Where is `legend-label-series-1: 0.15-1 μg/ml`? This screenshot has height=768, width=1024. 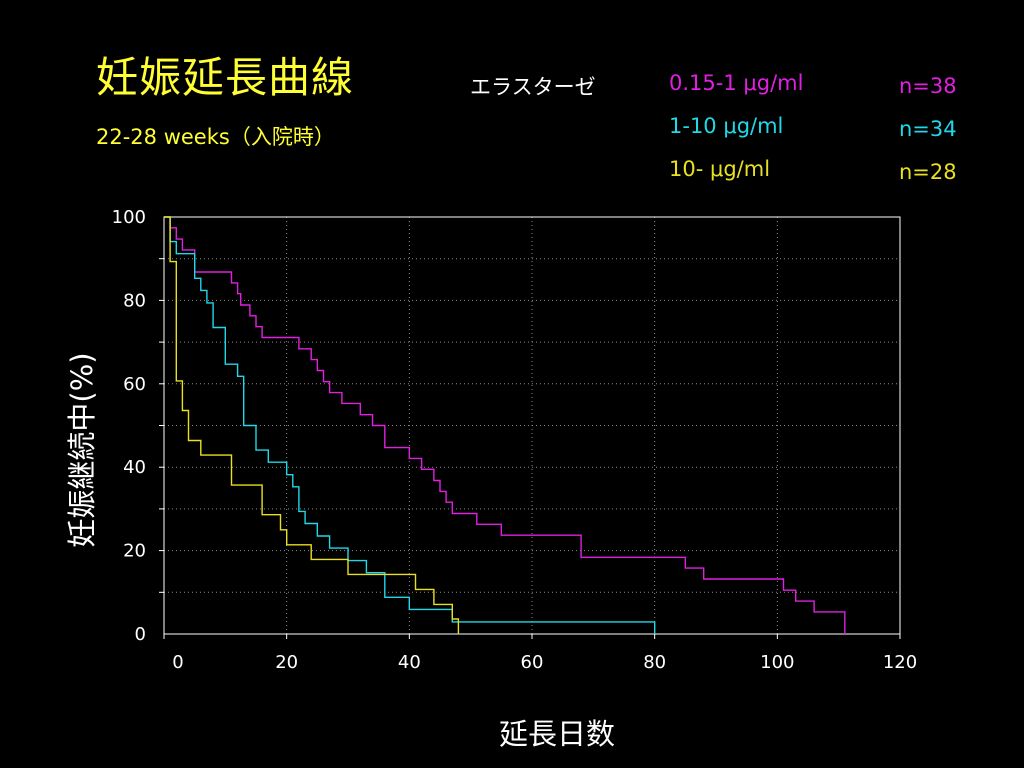
legend-label-series-1: 0.15-1 μg/ml is located at coordinates (736, 83).